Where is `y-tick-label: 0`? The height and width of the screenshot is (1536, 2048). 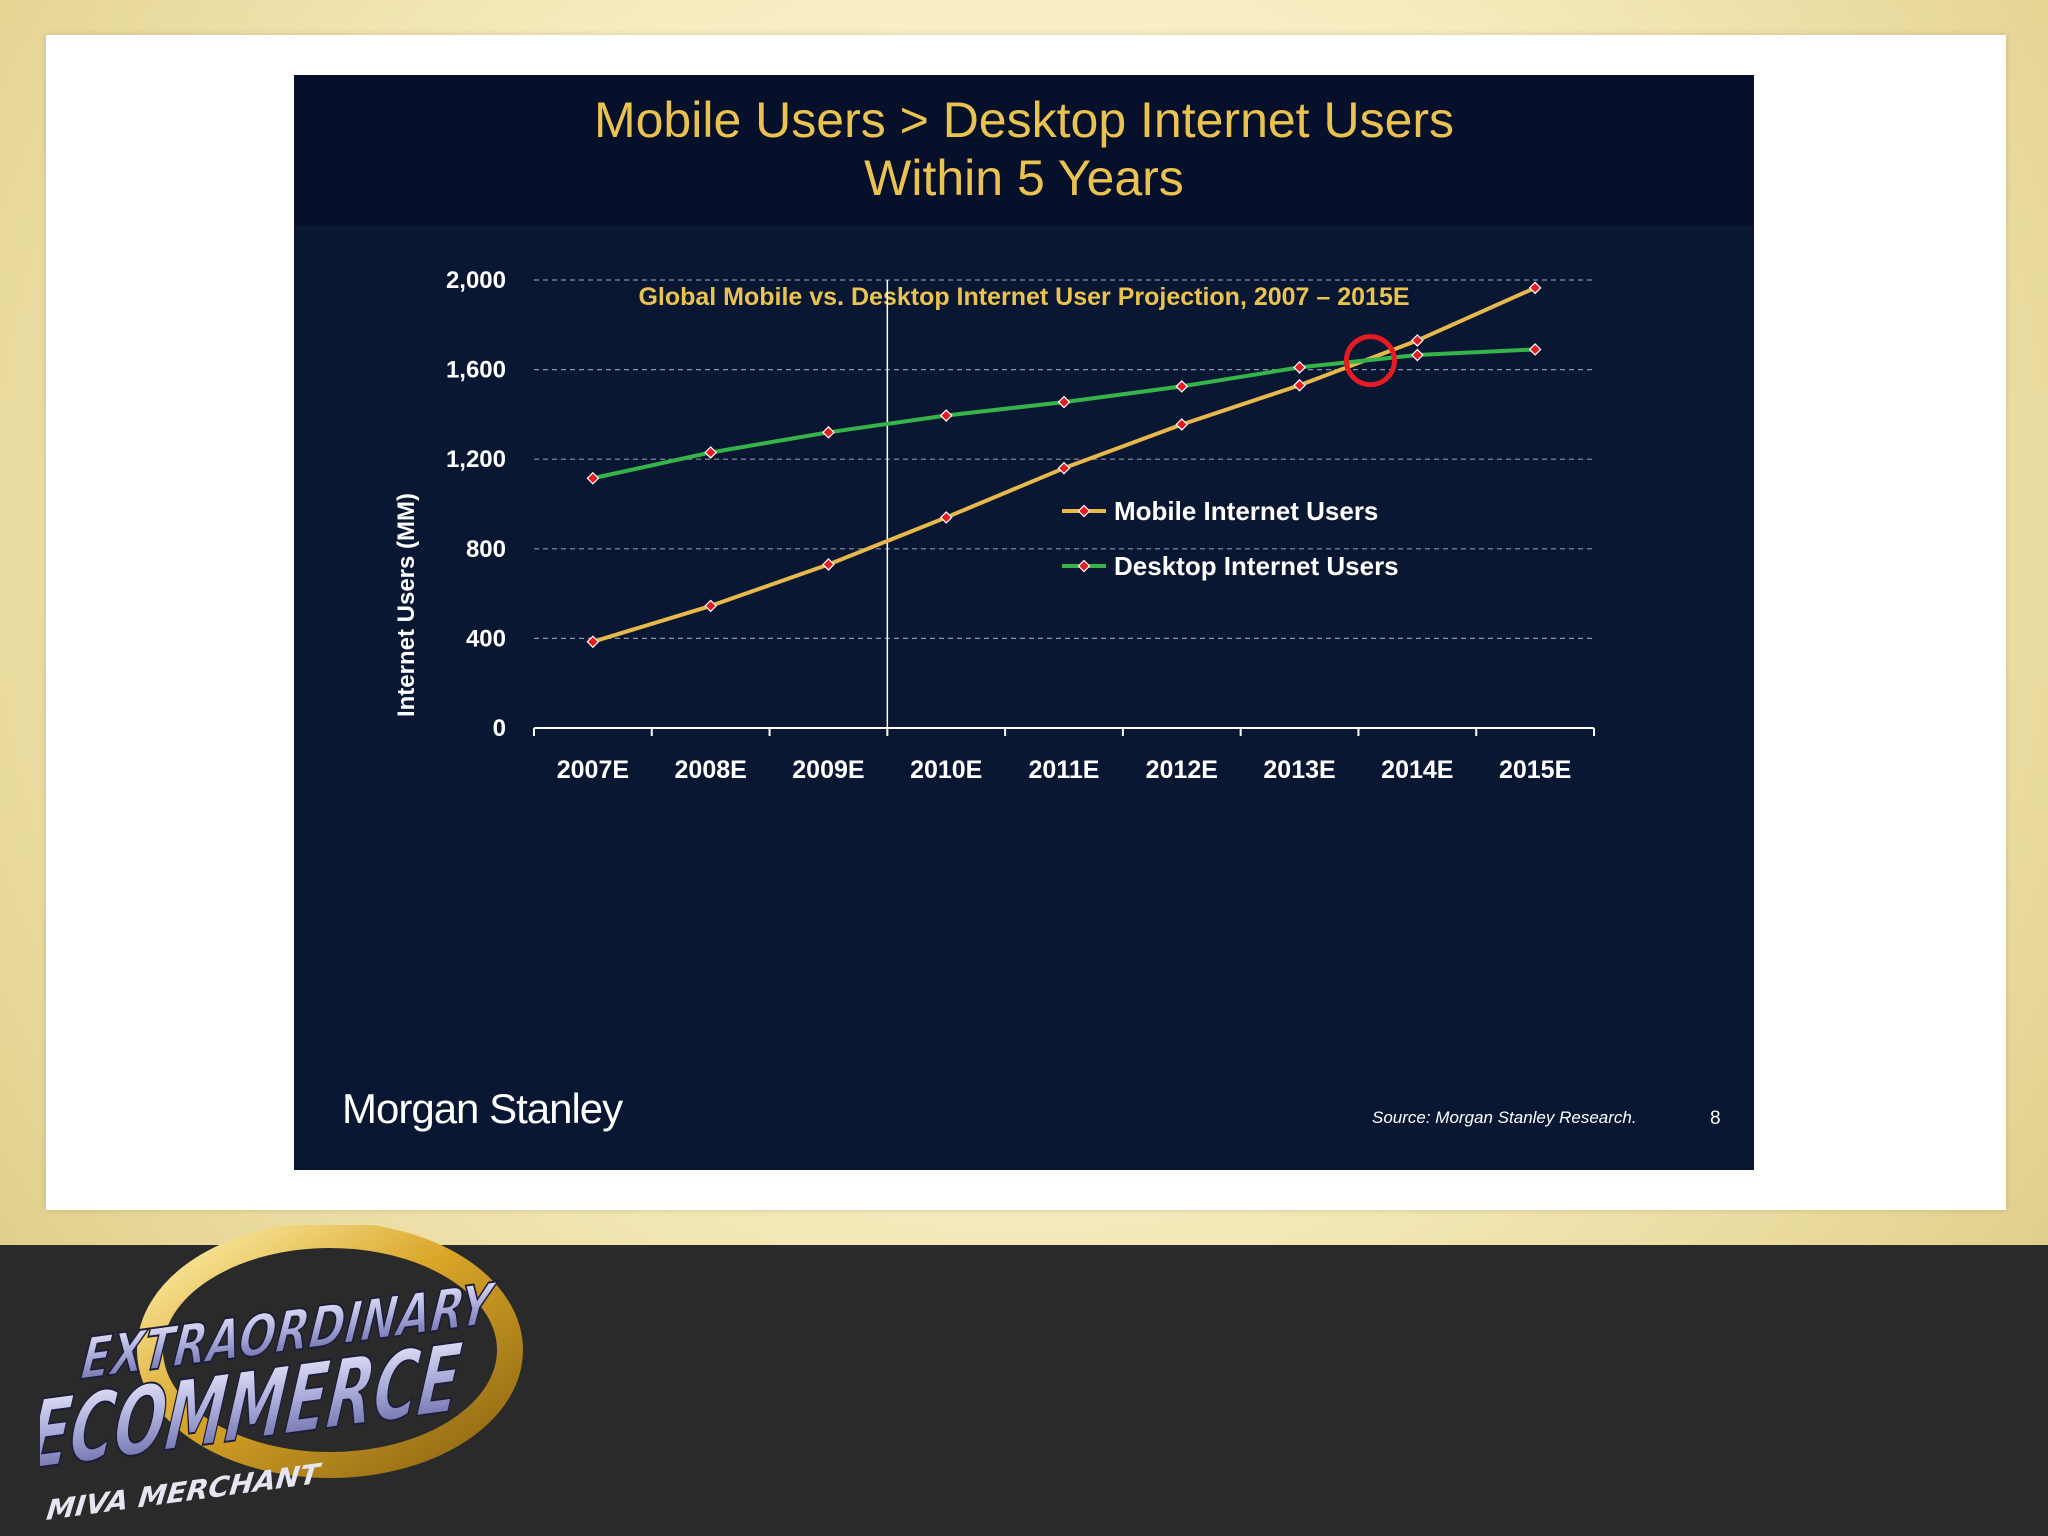 y-tick-label: 0 is located at coordinates (499, 728).